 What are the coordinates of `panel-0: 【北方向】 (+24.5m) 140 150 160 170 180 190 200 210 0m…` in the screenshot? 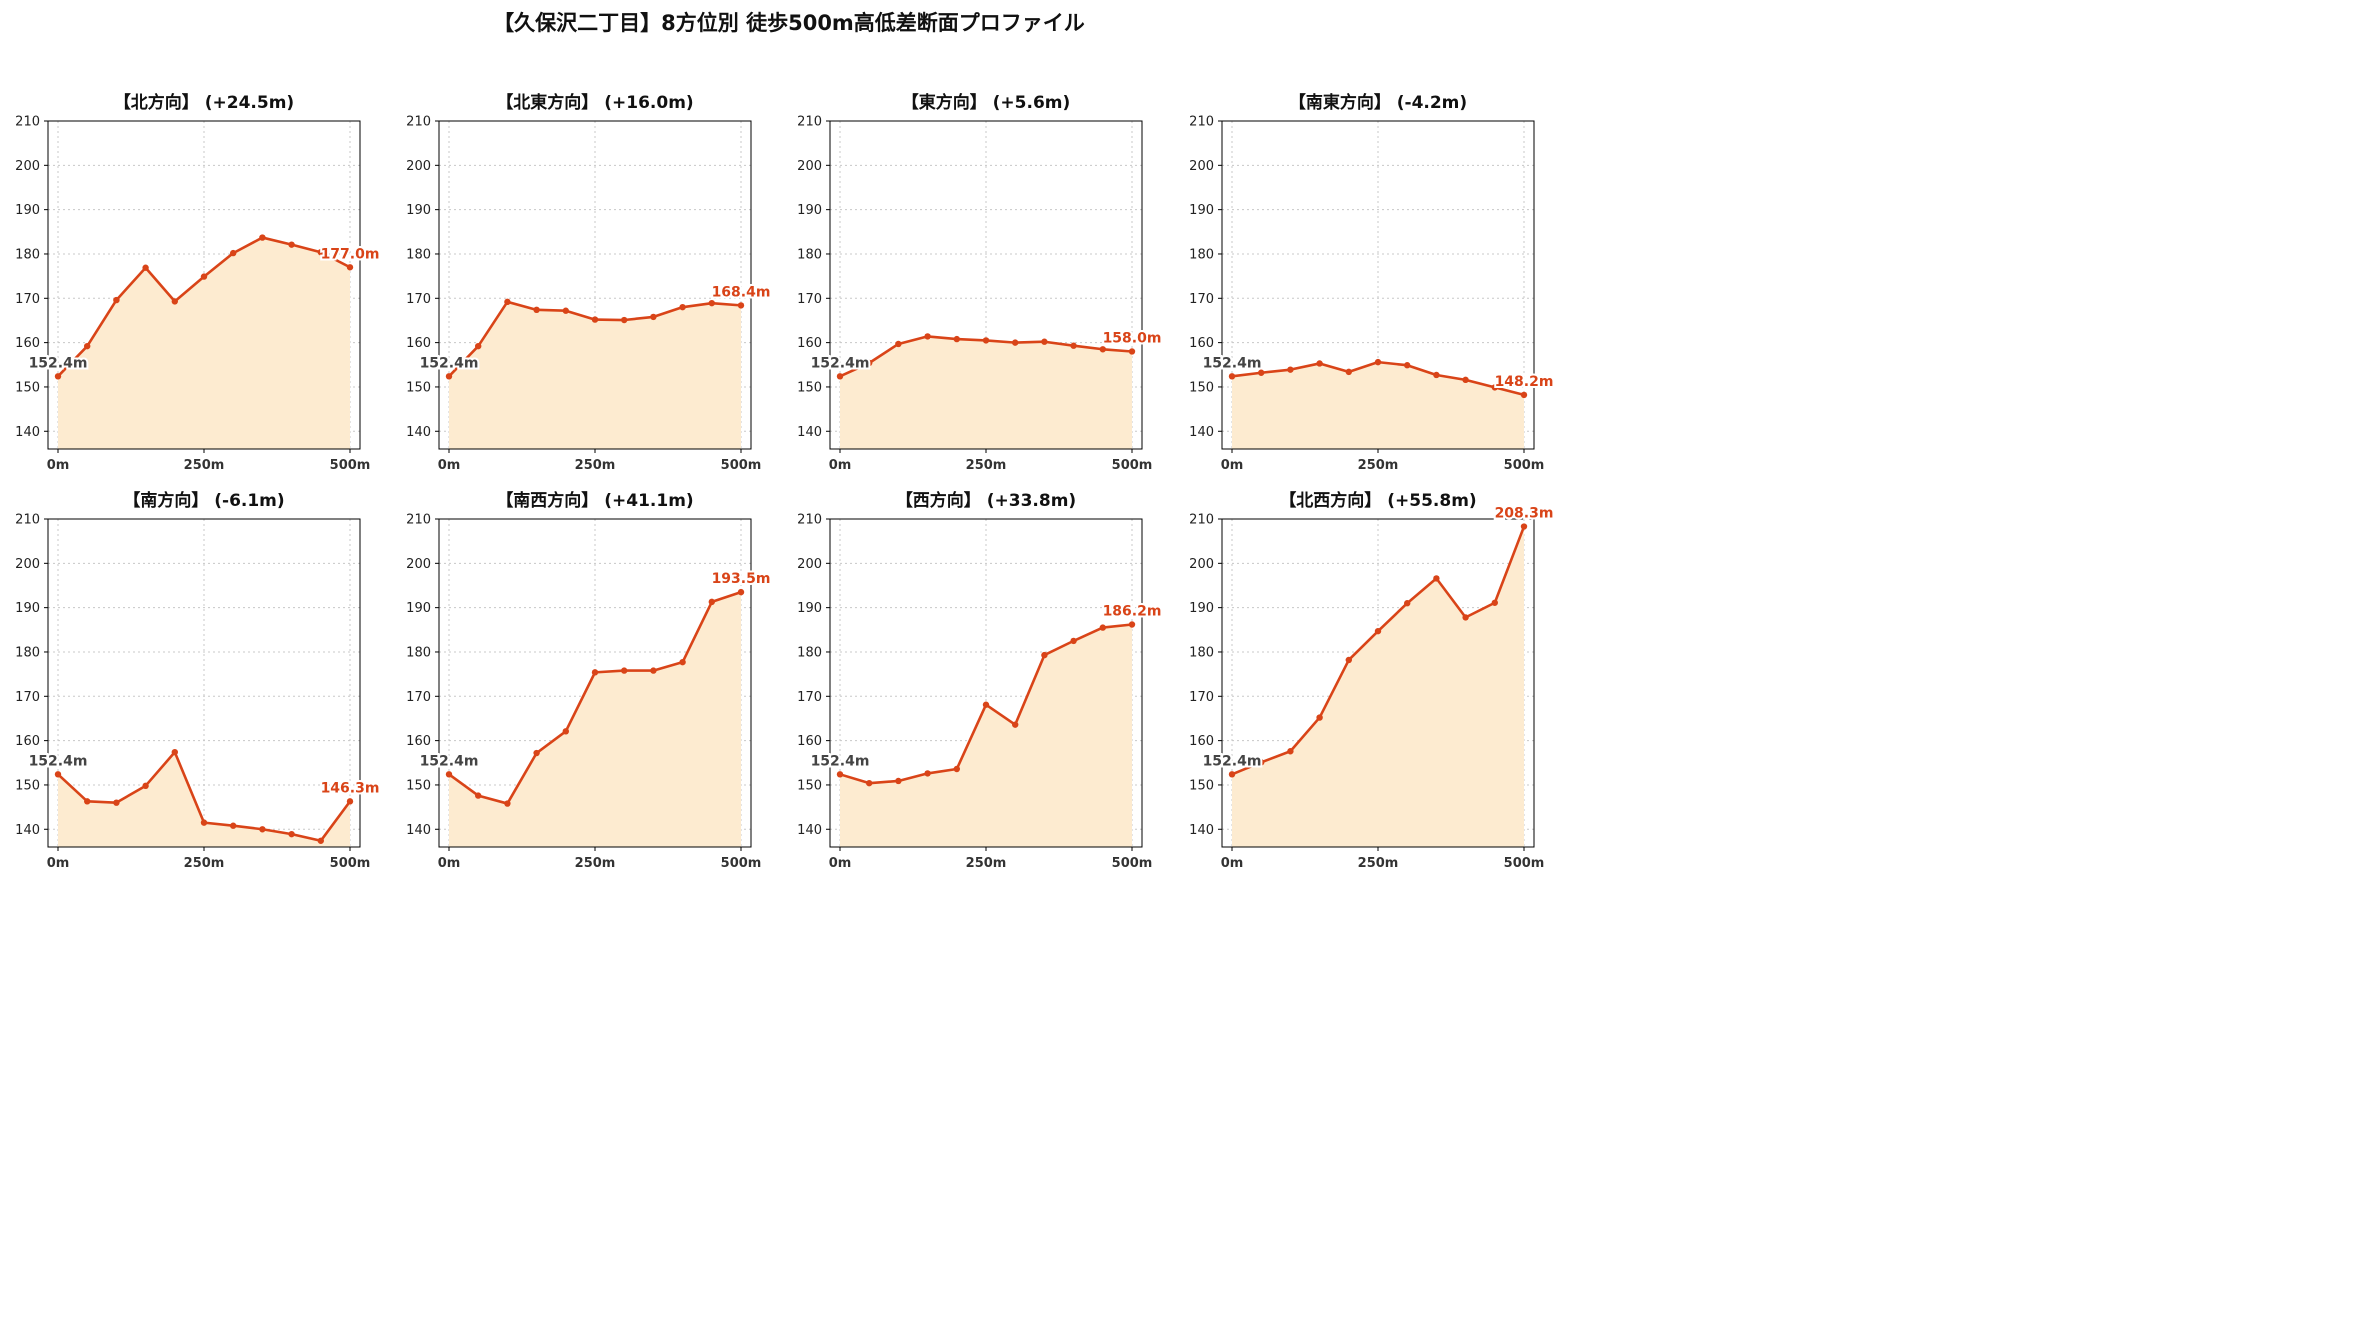 It's located at (198, 282).